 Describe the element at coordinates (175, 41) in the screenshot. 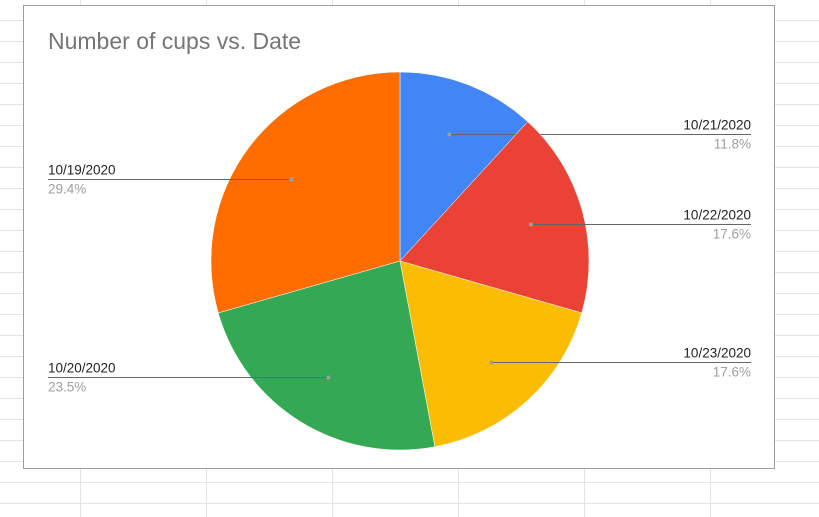

I see `chart-title: Number of cups vs. Date` at that location.